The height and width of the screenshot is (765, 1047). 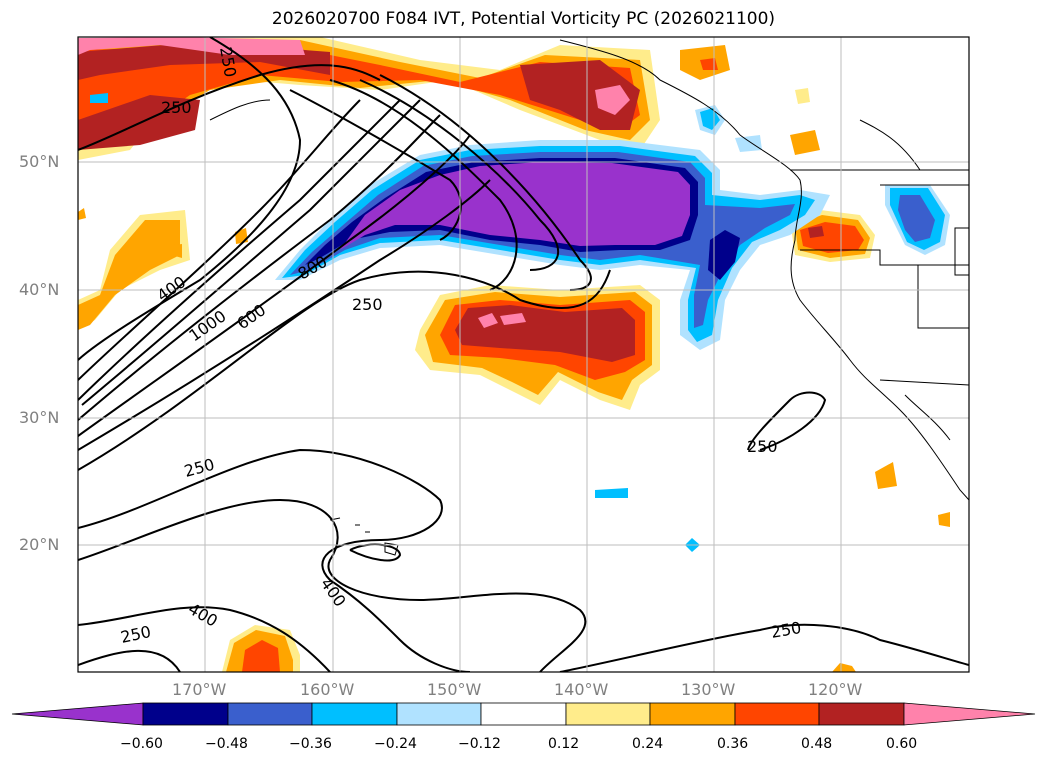 I want to click on lat-label: 20°N, so click(x=39, y=544).